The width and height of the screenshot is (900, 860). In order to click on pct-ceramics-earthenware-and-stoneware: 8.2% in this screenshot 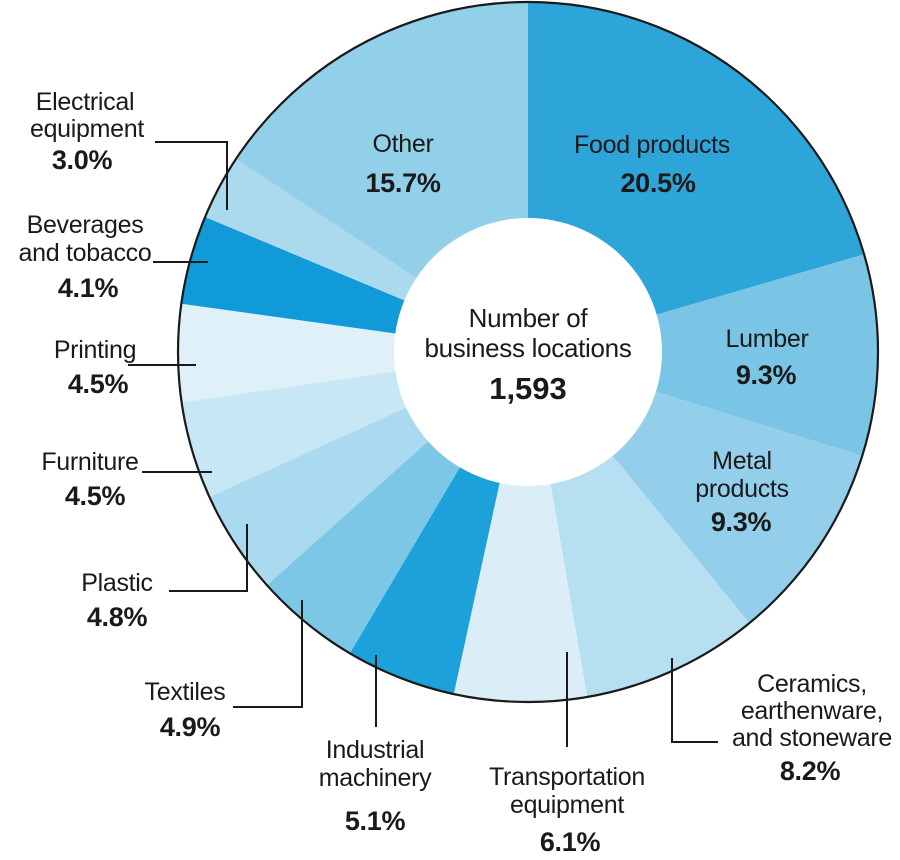, I will do `click(810, 771)`.